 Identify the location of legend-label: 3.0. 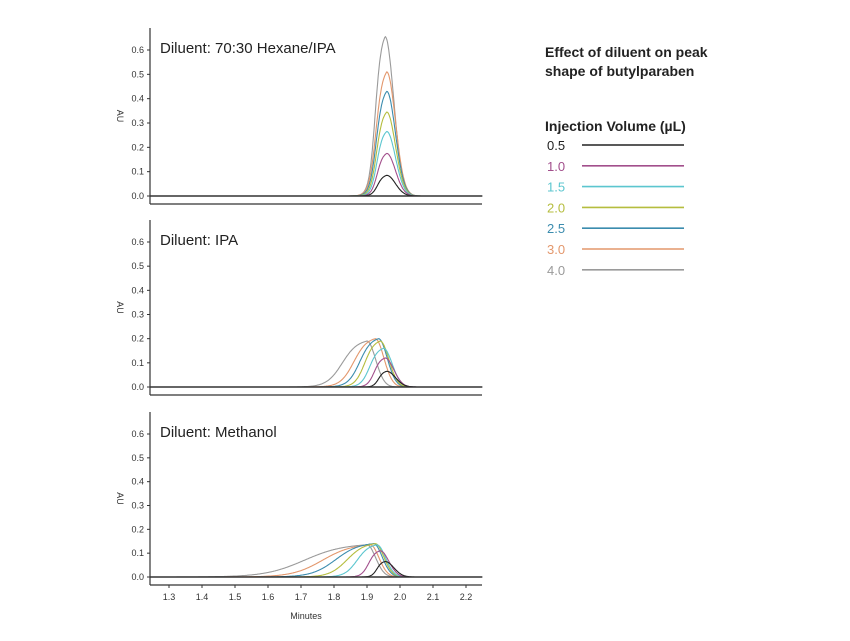
(556, 249).